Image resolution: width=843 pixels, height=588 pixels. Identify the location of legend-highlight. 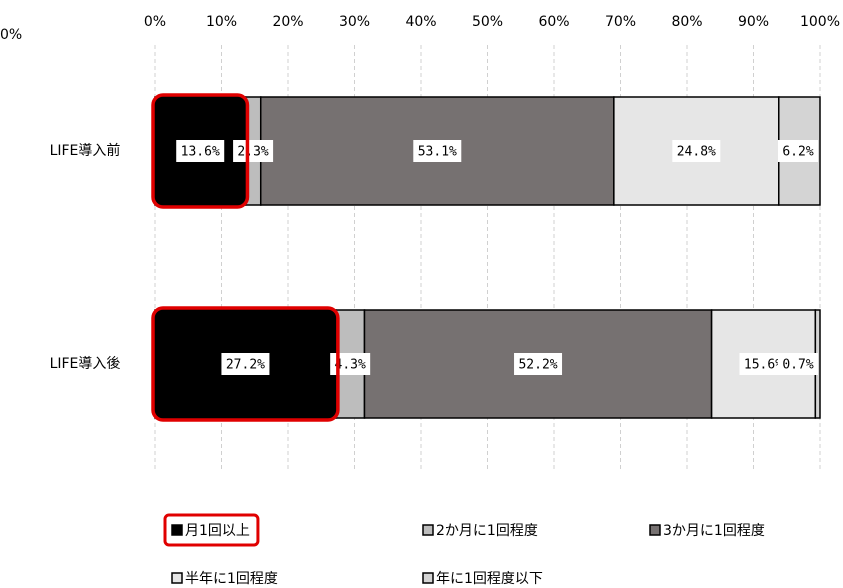
(211, 530).